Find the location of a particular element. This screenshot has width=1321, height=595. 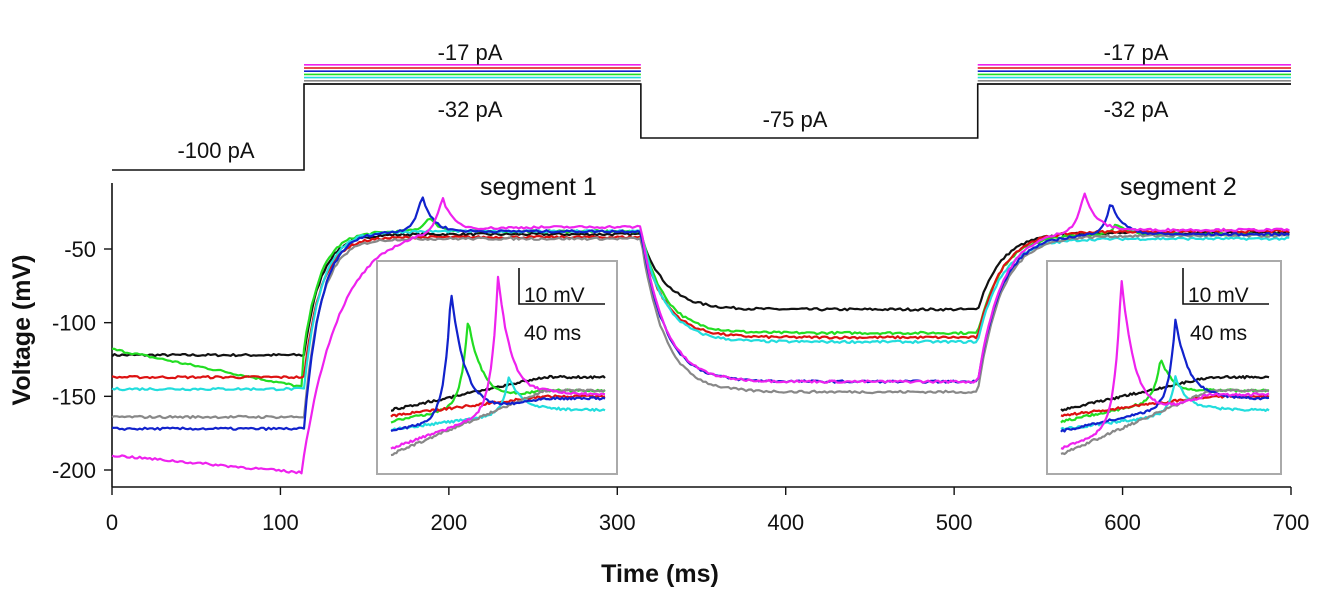

inset2-scale-time: 40 ms is located at coordinates (1218, 333).